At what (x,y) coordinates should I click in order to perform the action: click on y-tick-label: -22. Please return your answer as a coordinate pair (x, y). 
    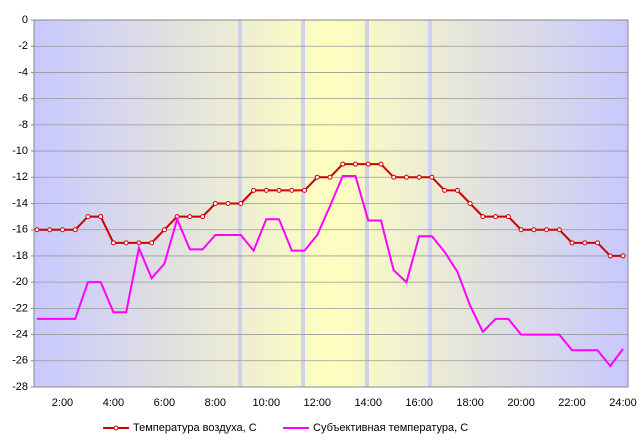
    Looking at the image, I should click on (20, 308).